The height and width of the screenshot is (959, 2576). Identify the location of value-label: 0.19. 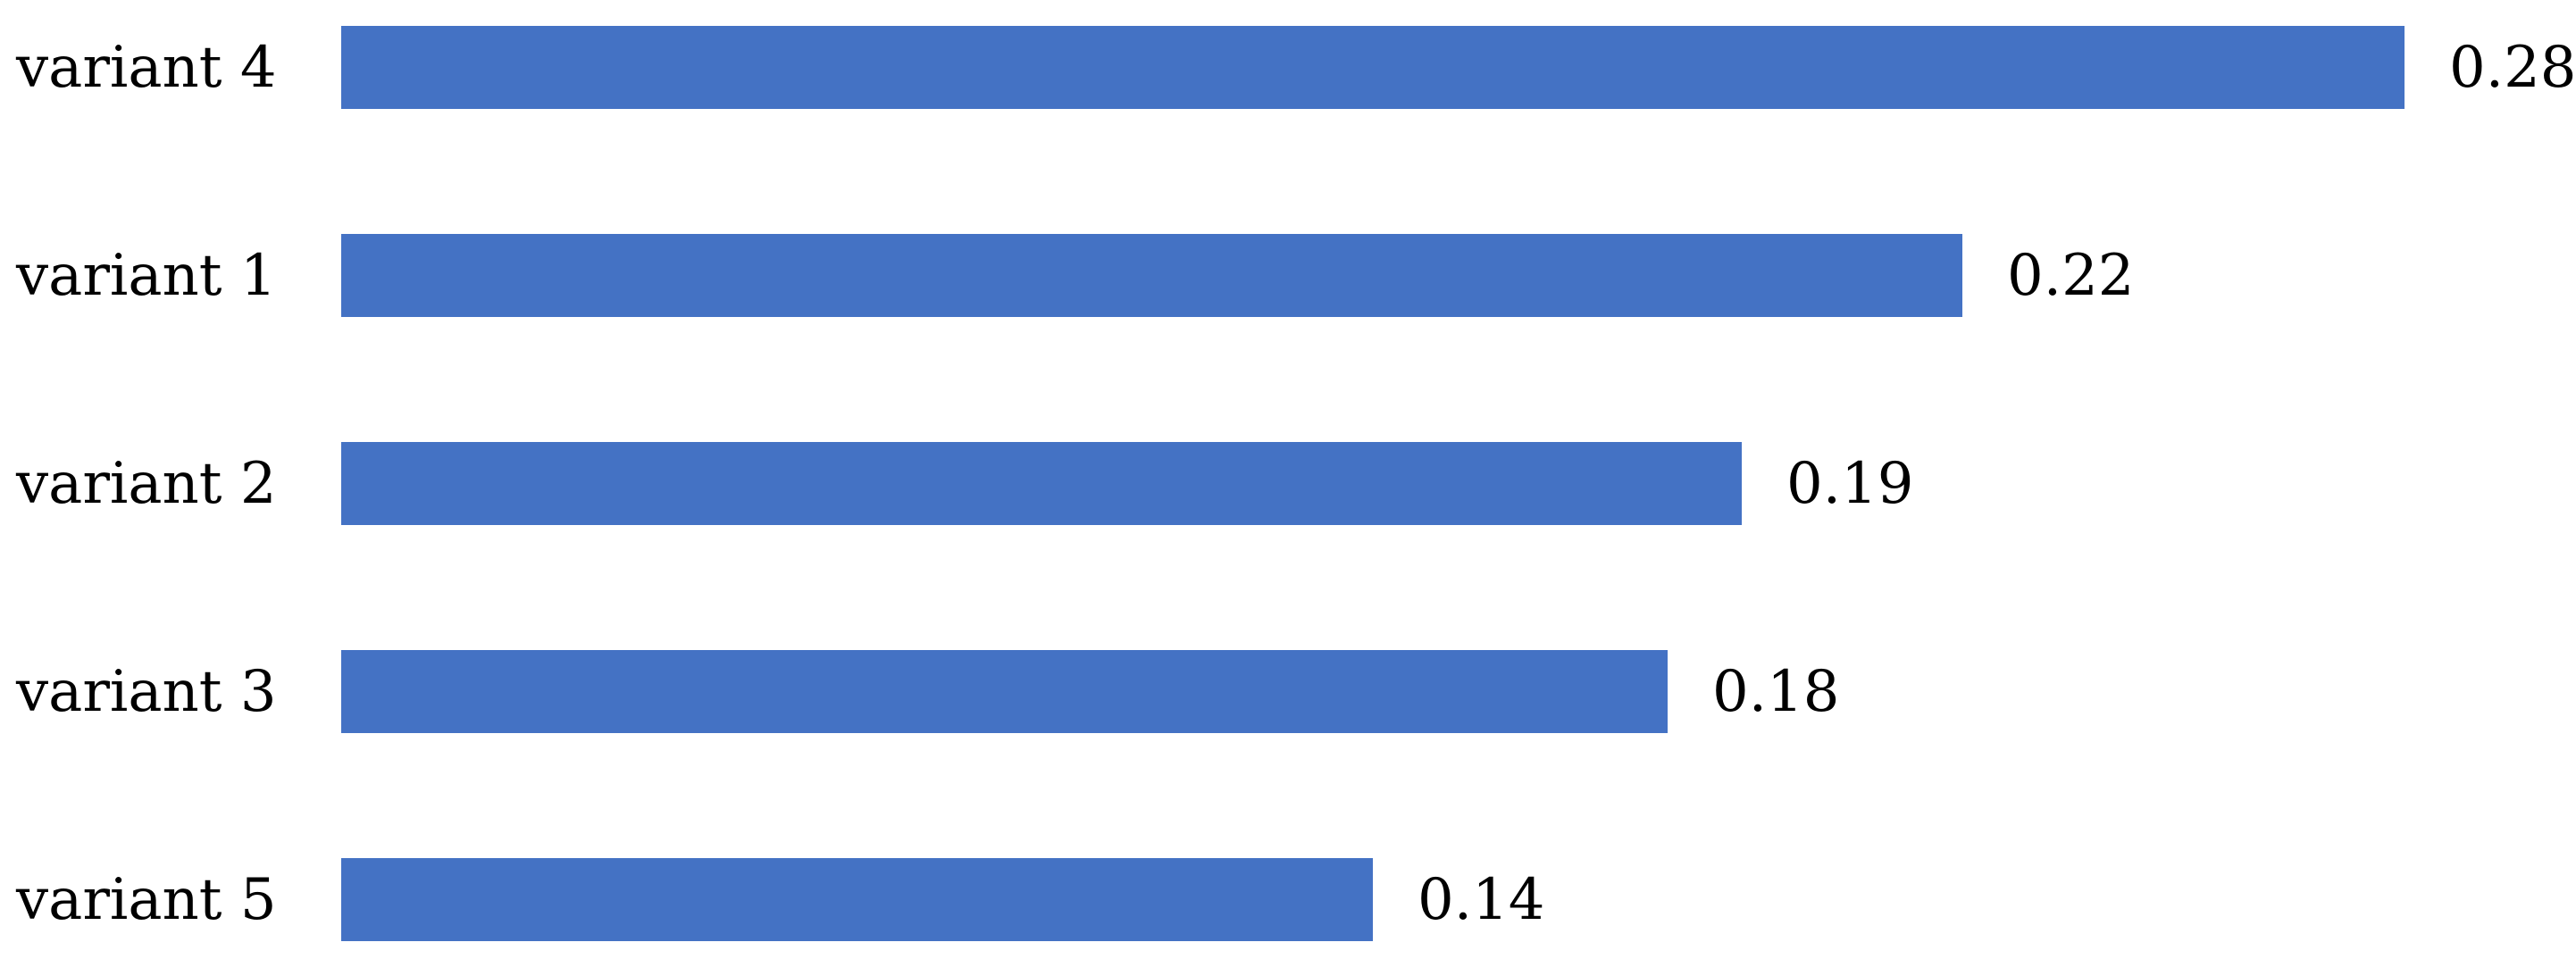
(1850, 483).